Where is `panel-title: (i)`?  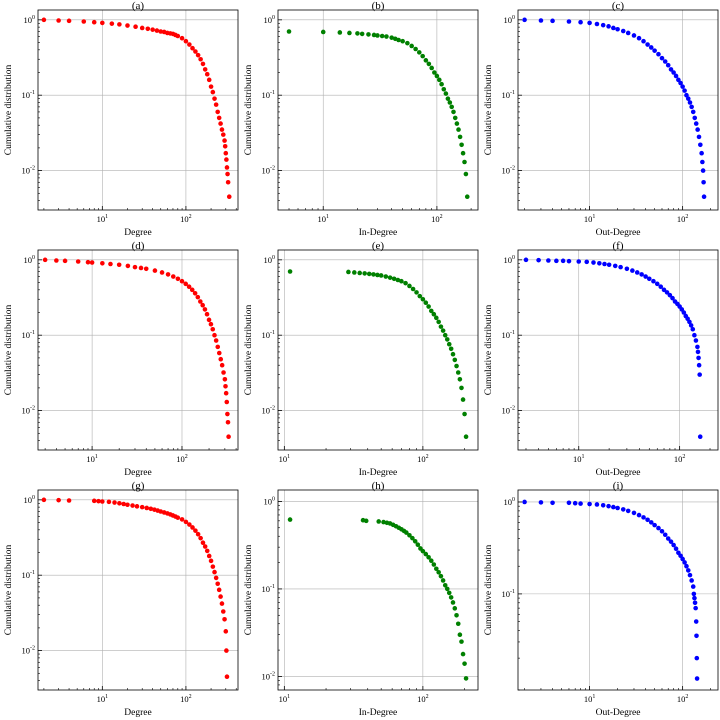 panel-title: (i) is located at coordinates (618, 486).